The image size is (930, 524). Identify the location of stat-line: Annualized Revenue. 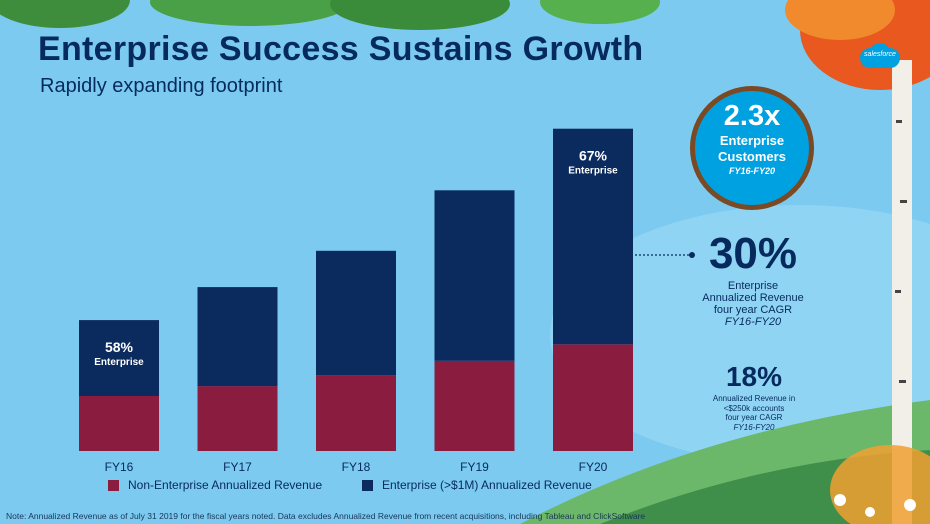
(753, 298).